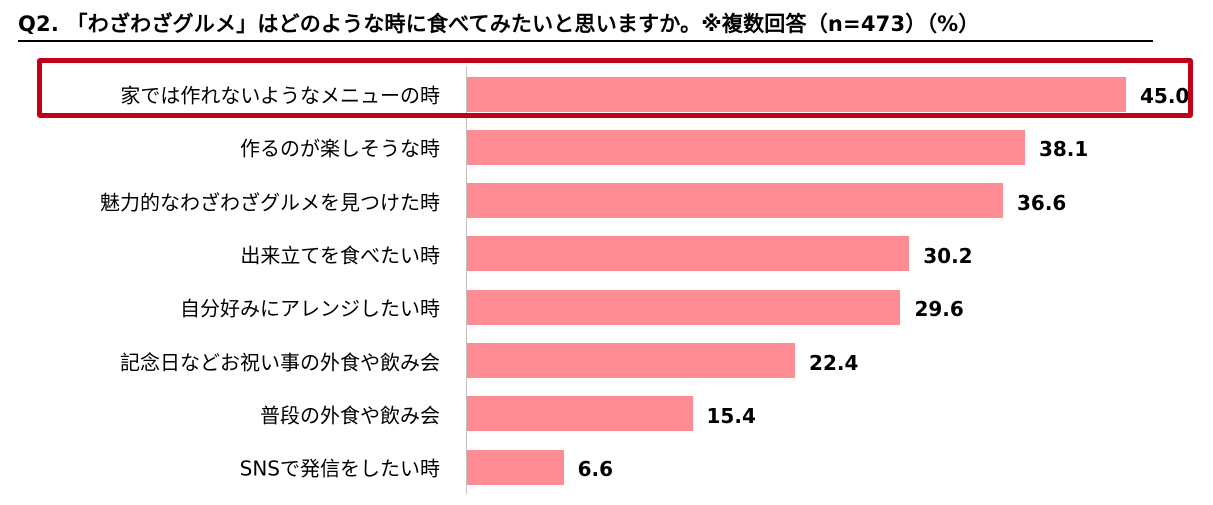  I want to click on category-label: 記念日などお祝い事の外食や飲み会, so click(280, 362).